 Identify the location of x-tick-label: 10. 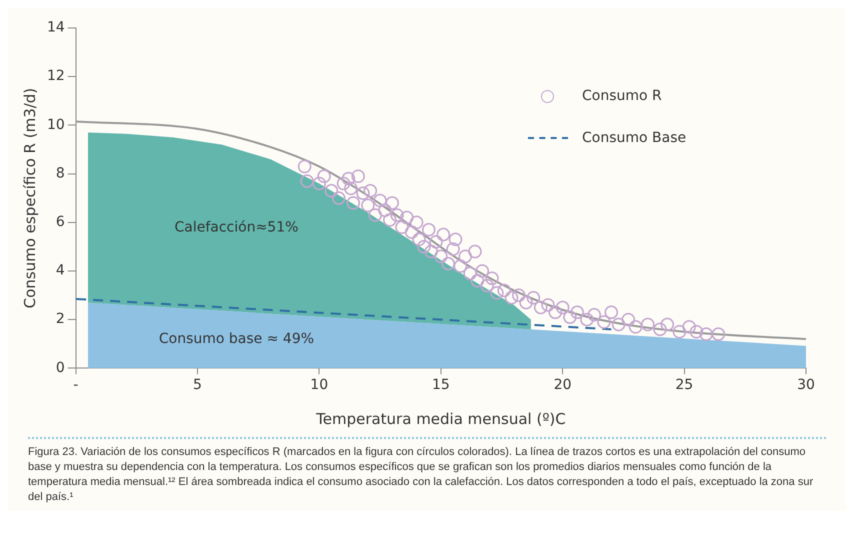
(319, 385).